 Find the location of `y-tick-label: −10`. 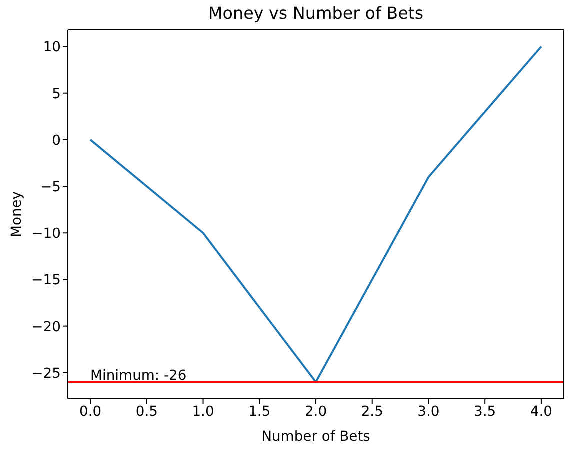

y-tick-label: −10 is located at coordinates (46, 234).